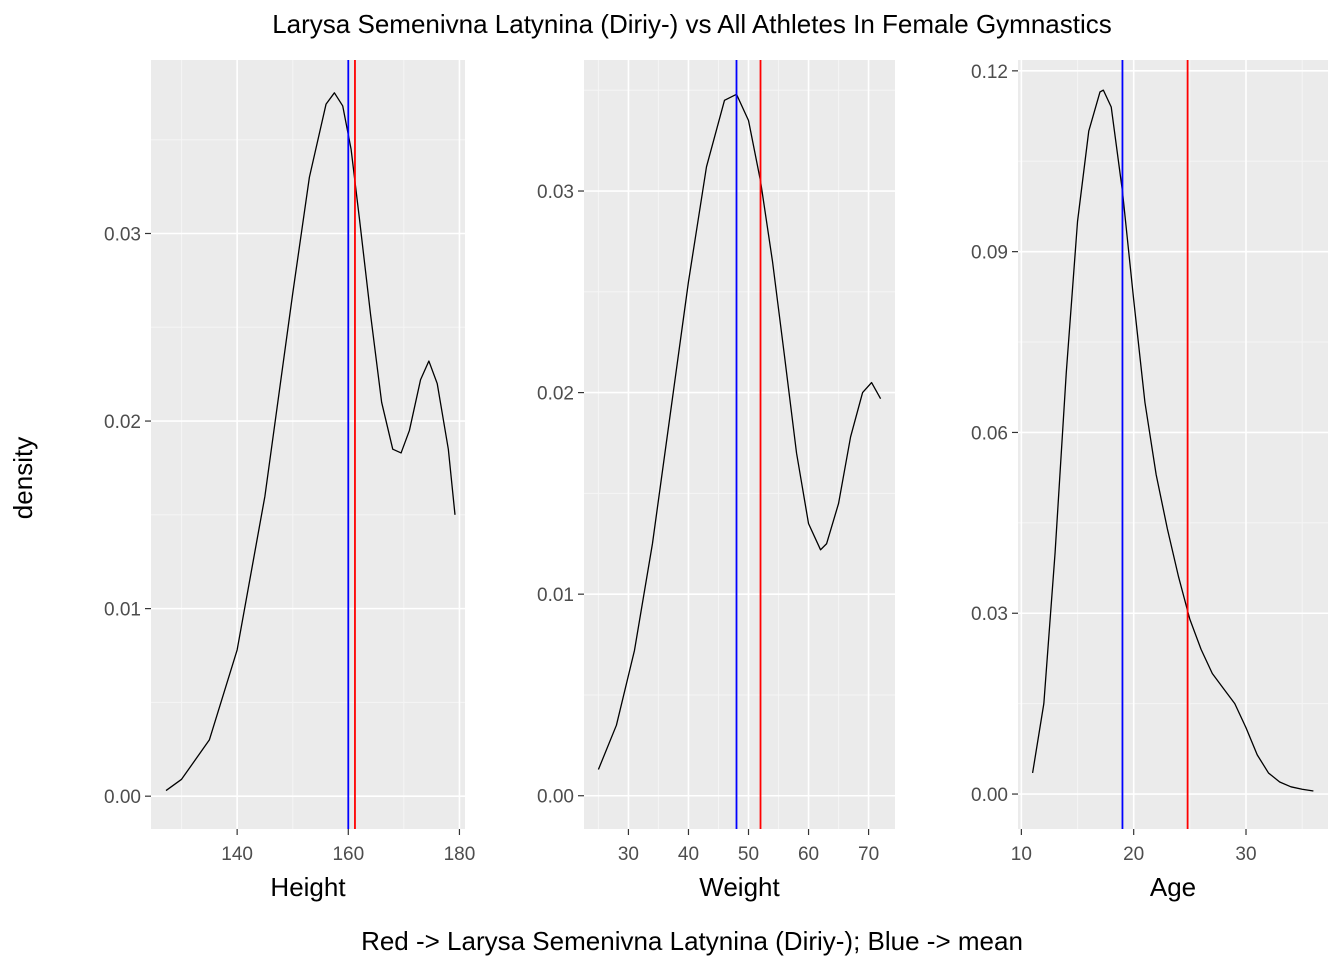 Image resolution: width=1344 pixels, height=960 pixels. I want to click on height-y-tick-label: 0.00, so click(122, 797).